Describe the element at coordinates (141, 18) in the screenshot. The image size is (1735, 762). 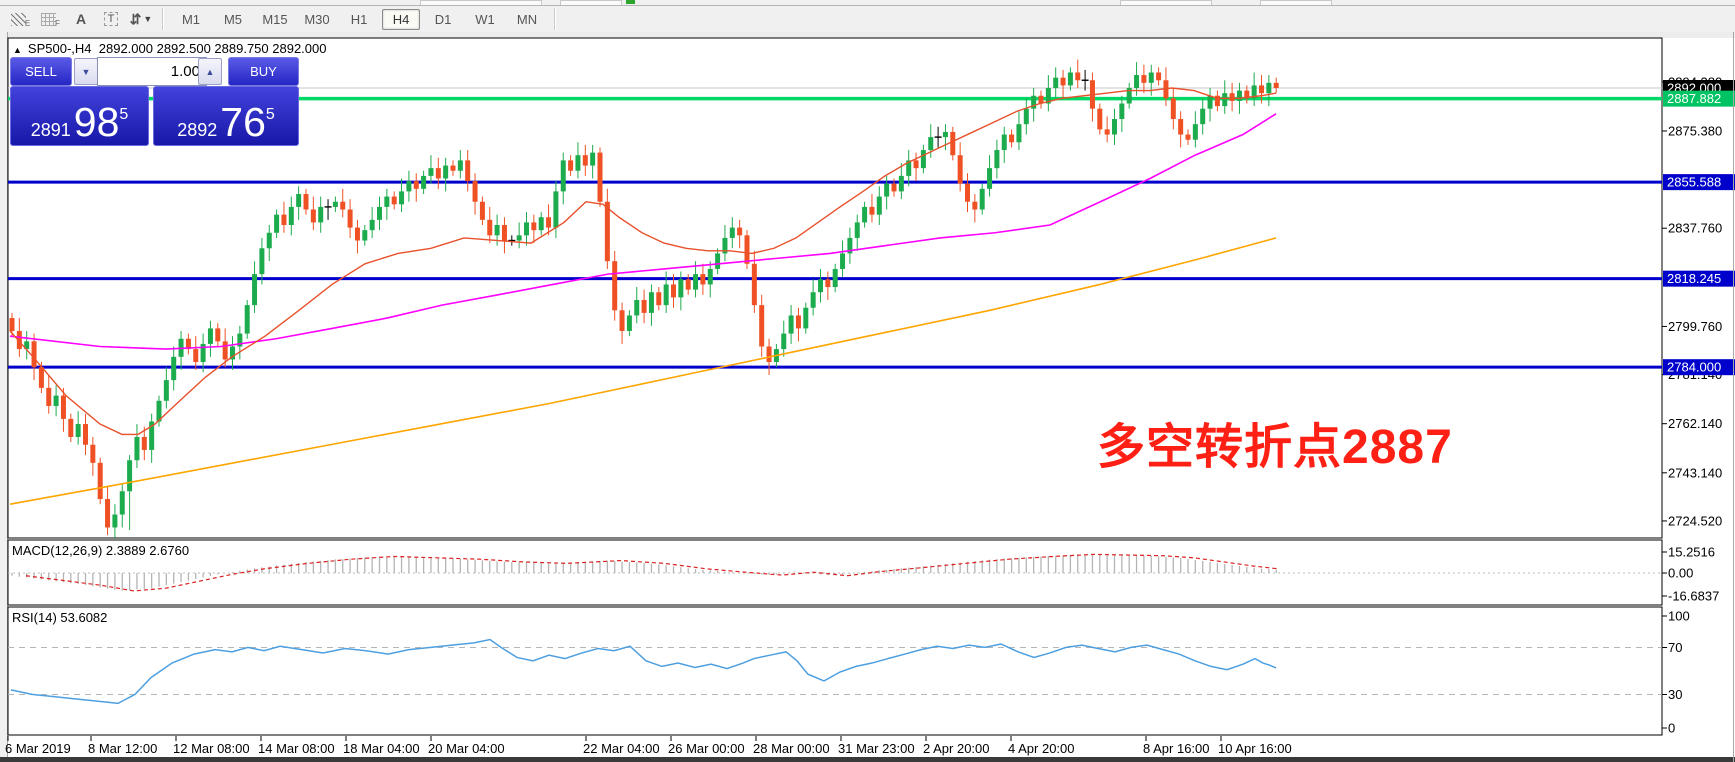
I see `arrow-style-icon: ⇵ ▼` at that location.